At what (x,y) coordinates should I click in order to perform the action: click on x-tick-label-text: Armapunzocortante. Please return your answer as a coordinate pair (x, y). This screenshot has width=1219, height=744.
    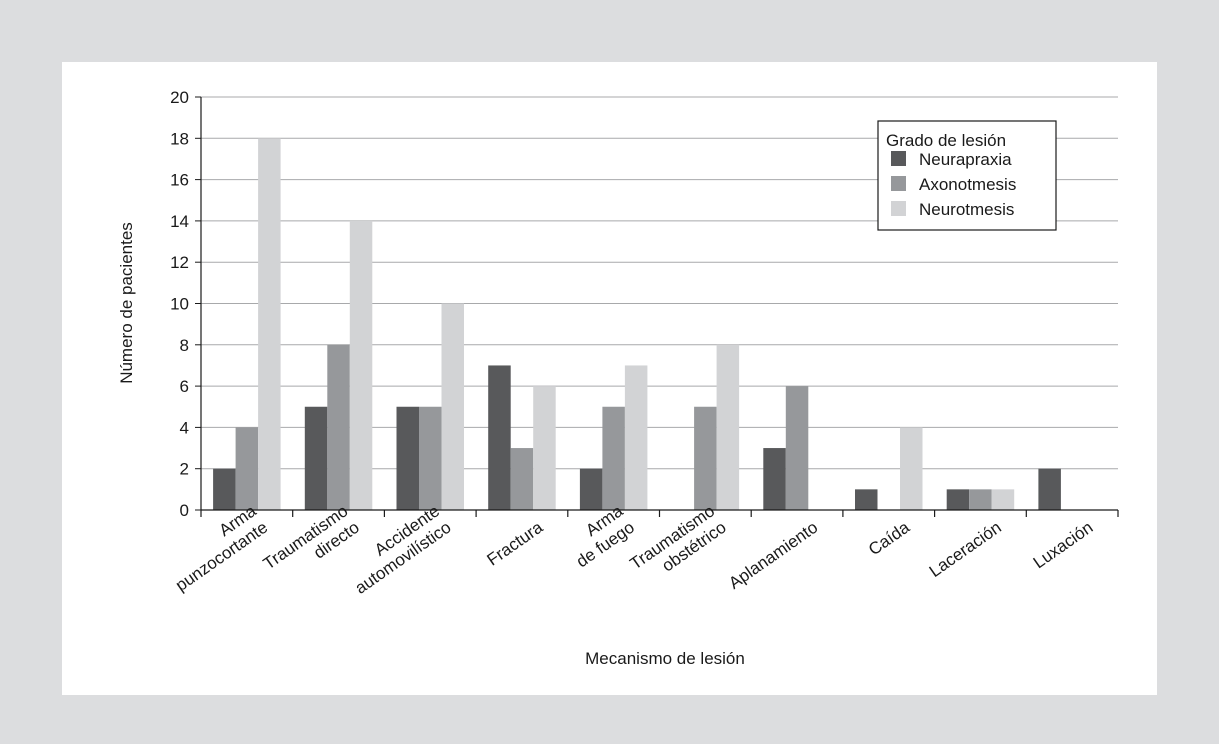
    Looking at the image, I should click on (216, 548).